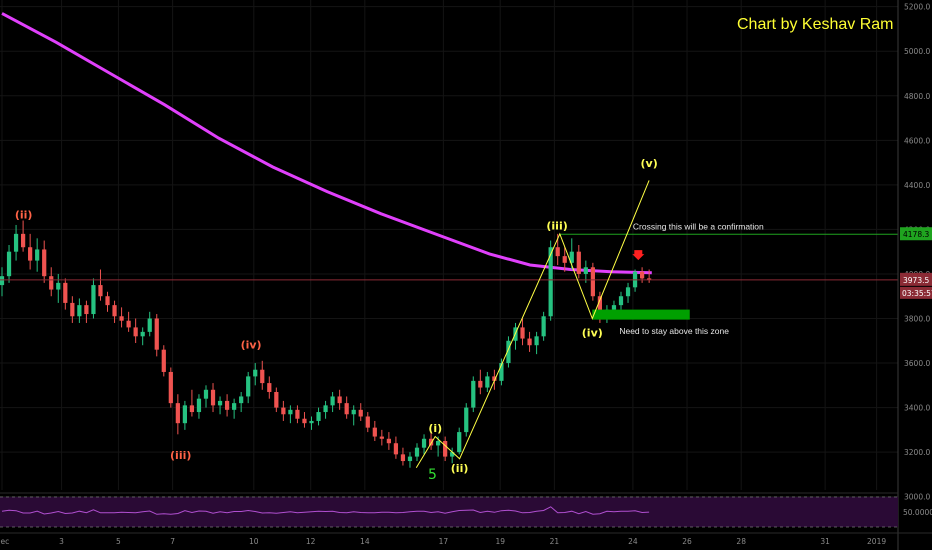 Image resolution: width=932 pixels, height=550 pixels. Describe the element at coordinates (500, 541) in the screenshot. I see `time-tick-label: 19` at that location.